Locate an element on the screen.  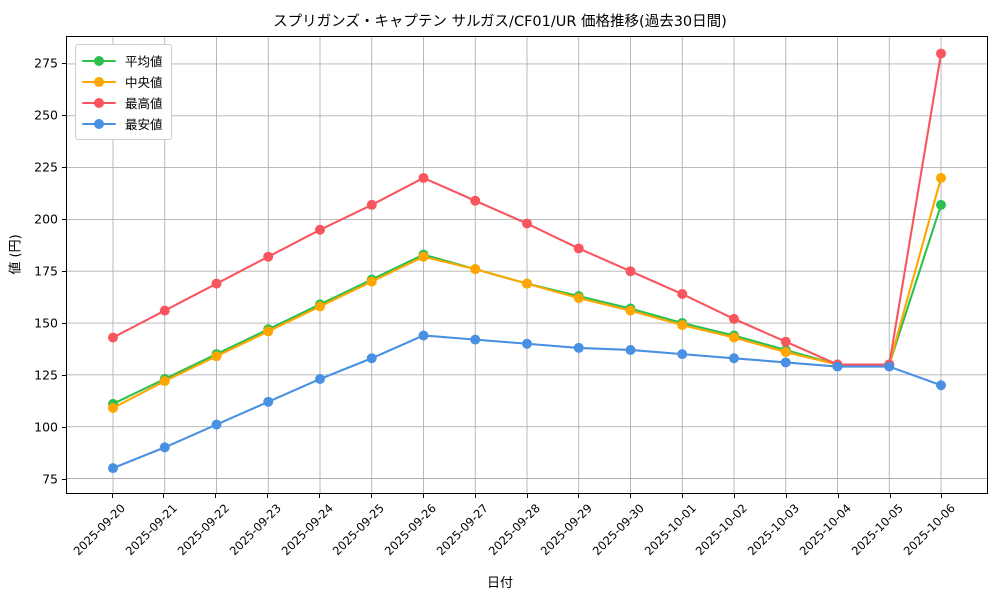
x-tick-label: 2025-09-25 is located at coordinates (359, 530).